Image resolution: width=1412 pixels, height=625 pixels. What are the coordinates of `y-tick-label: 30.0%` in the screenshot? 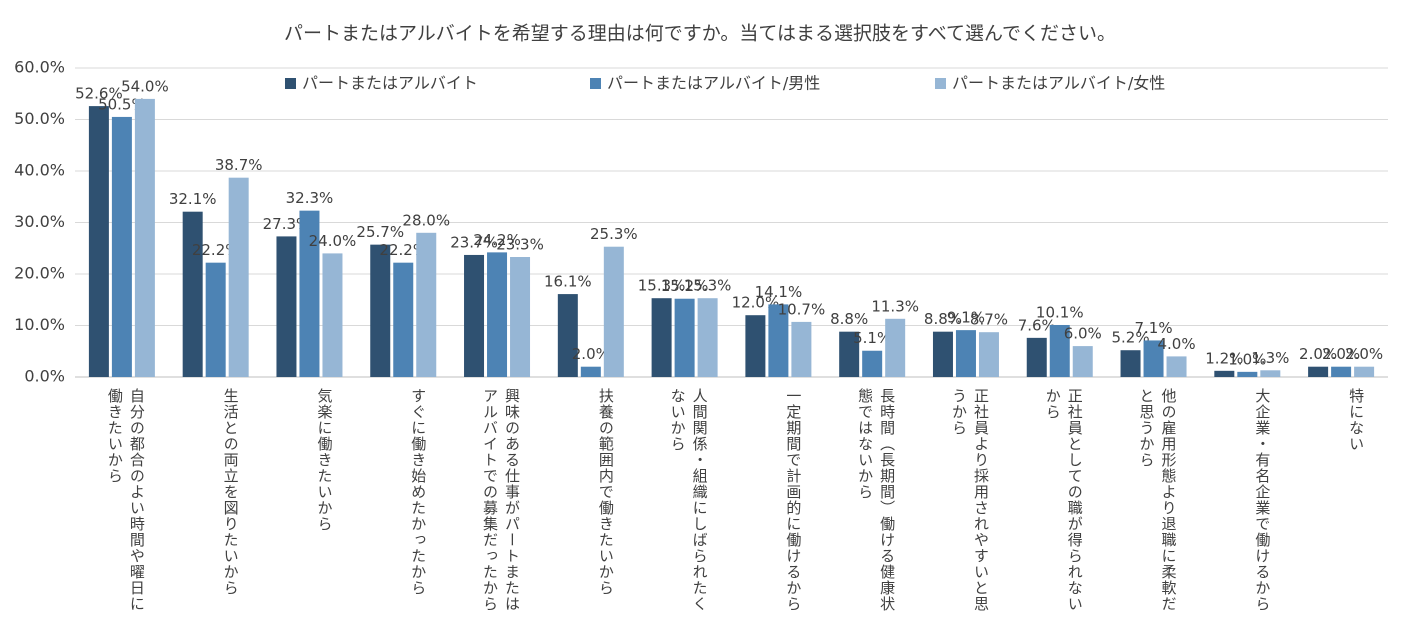 It's located at (39, 221).